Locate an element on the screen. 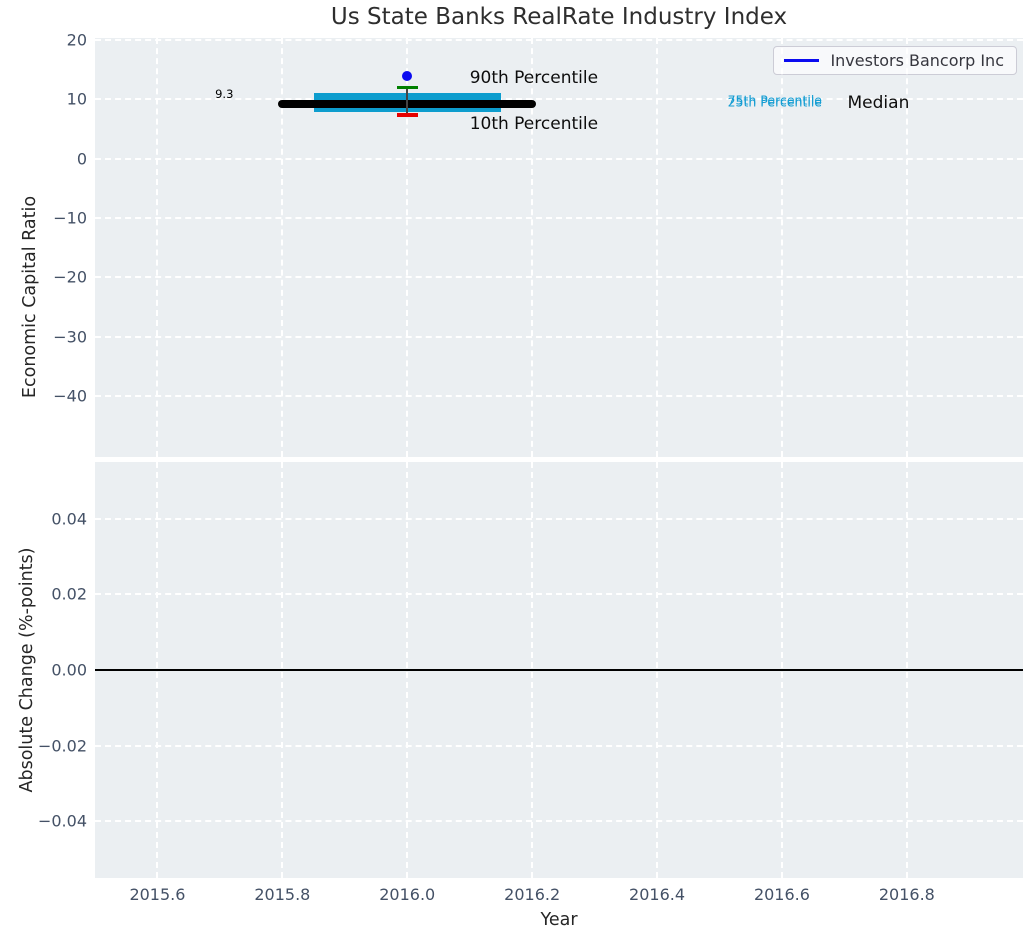 The width and height of the screenshot is (1034, 942). p10-cap is located at coordinates (407, 115).